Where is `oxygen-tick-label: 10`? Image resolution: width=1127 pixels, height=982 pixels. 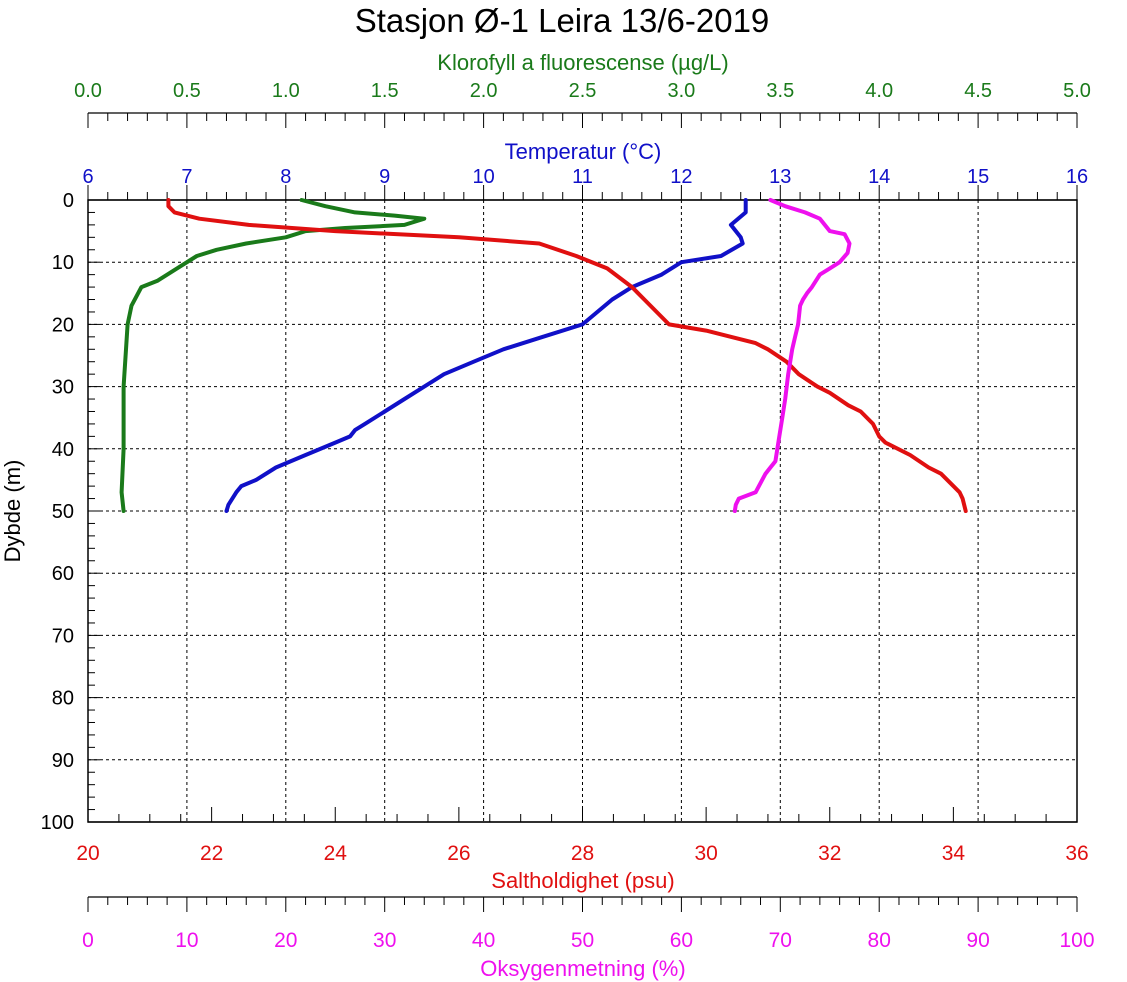
oxygen-tick-label: 10 is located at coordinates (186, 940).